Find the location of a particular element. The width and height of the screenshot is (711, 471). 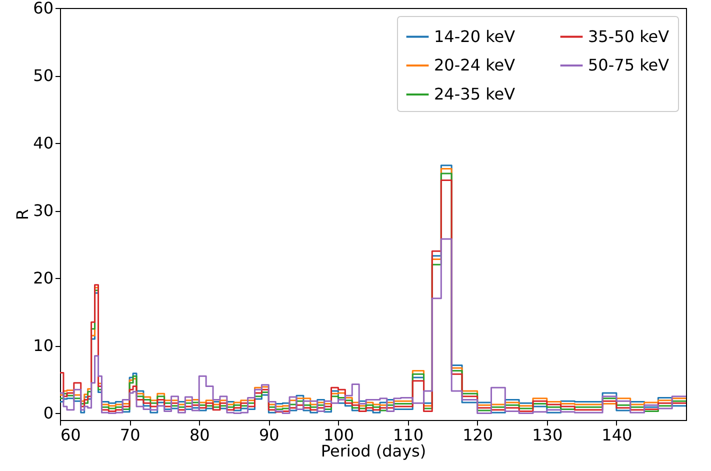

x-tick-label: 110 is located at coordinates (408, 435).